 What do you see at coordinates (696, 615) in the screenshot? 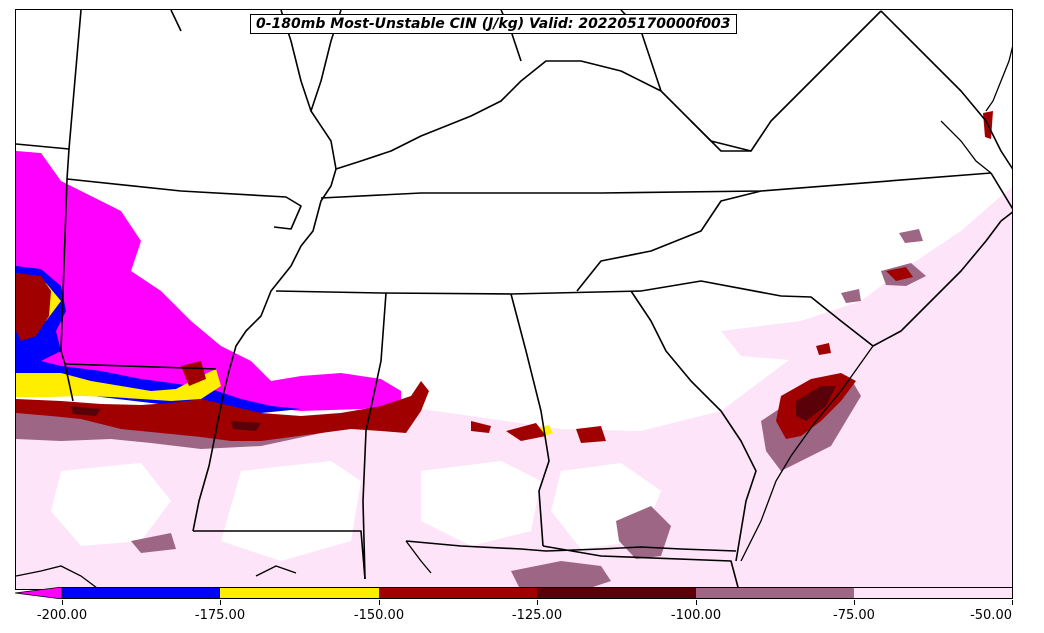
I see `colorbar-tick-label: -100.00` at bounding box center [696, 615].